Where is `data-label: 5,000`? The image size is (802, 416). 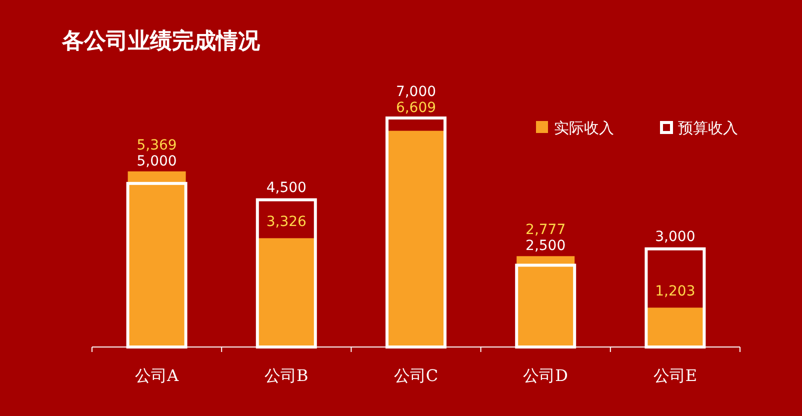
data-label: 5,000 is located at coordinates (156, 161).